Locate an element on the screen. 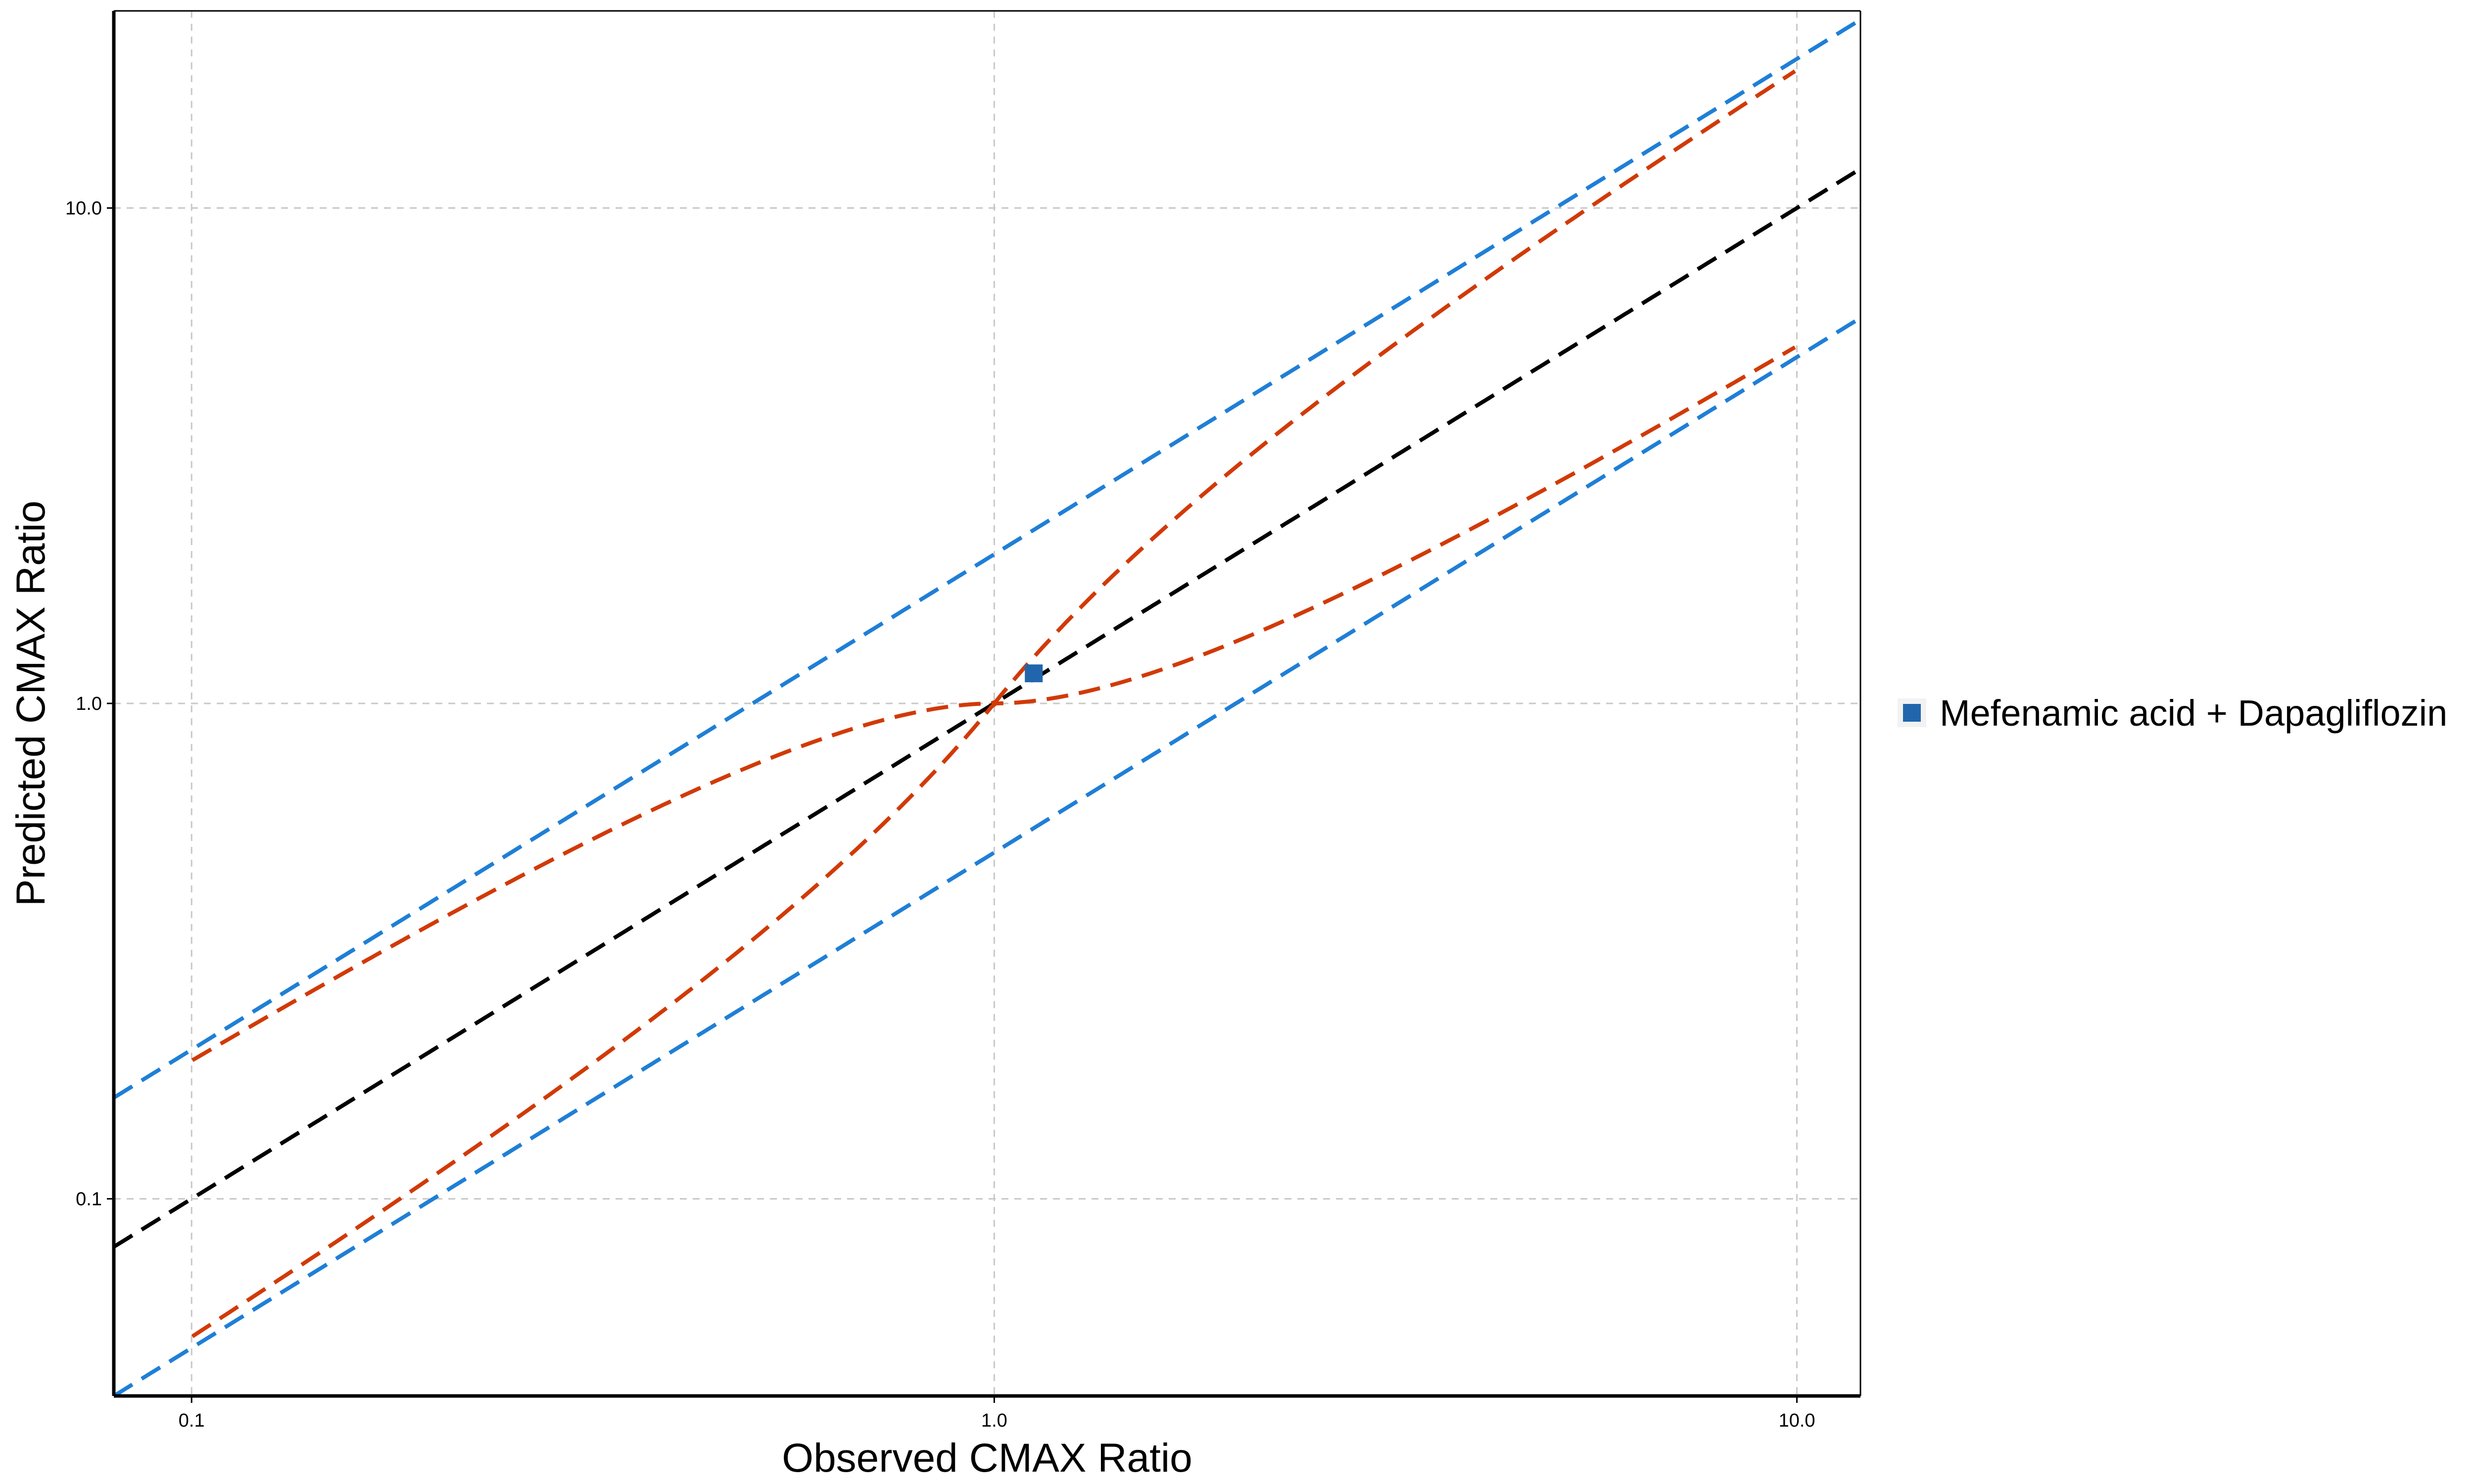 Image resolution: width=2474 pixels, height=1484 pixels. x-axis-ticks: 0.1 1.0 10.0 is located at coordinates (997, 1413).